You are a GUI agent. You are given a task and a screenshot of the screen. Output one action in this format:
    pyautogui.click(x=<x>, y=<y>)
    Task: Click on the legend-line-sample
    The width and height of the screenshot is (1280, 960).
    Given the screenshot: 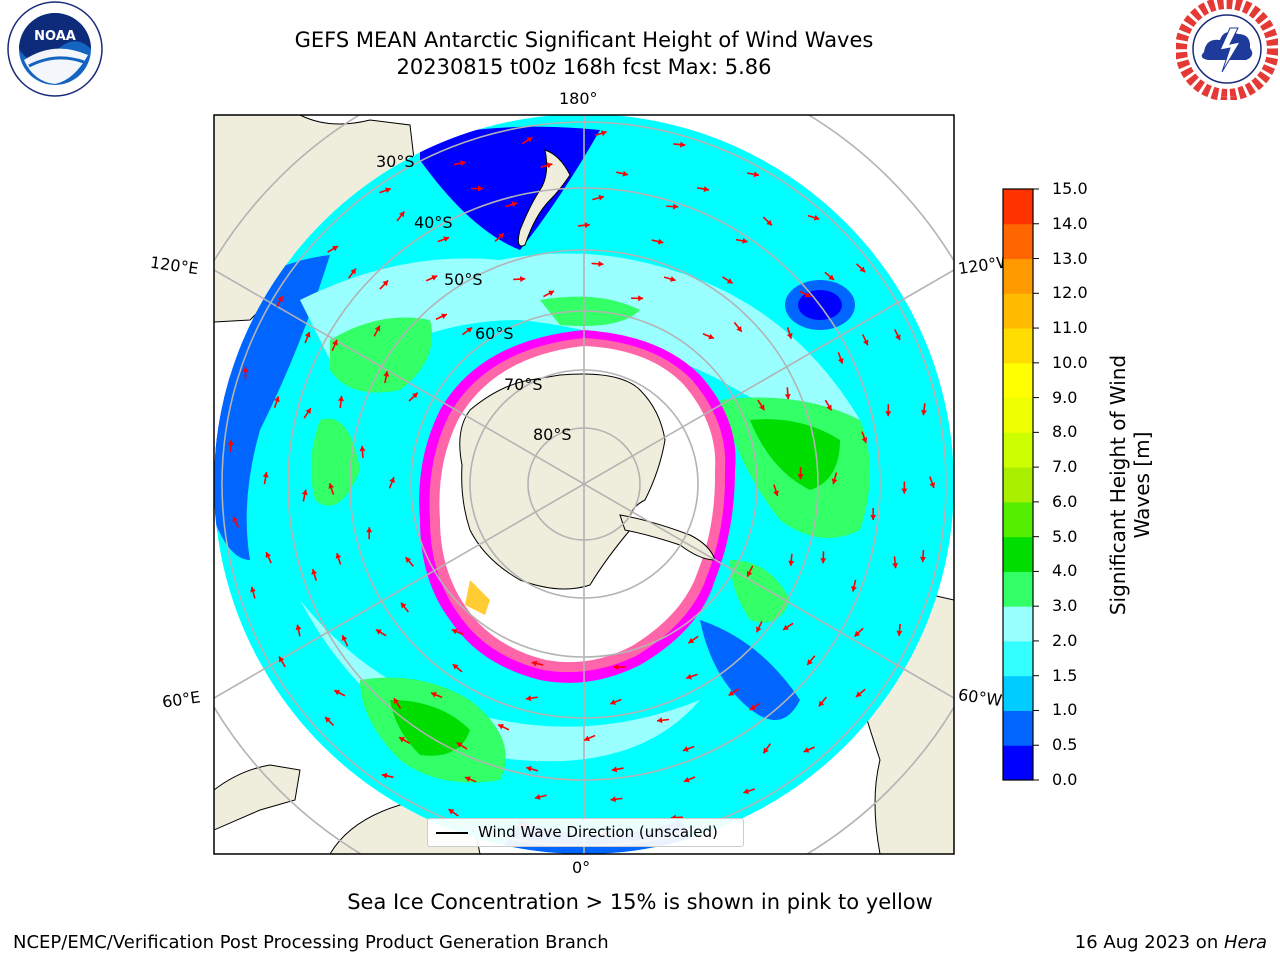 What is the action you would take?
    pyautogui.click(x=452, y=833)
    